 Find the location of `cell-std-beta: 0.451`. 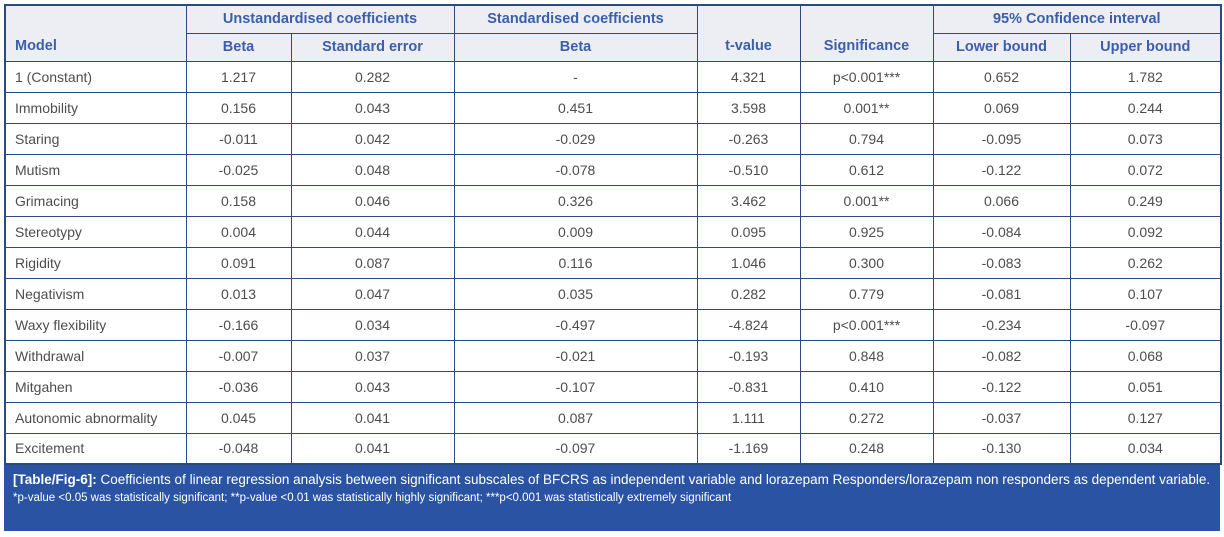

cell-std-beta: 0.451 is located at coordinates (575, 107).